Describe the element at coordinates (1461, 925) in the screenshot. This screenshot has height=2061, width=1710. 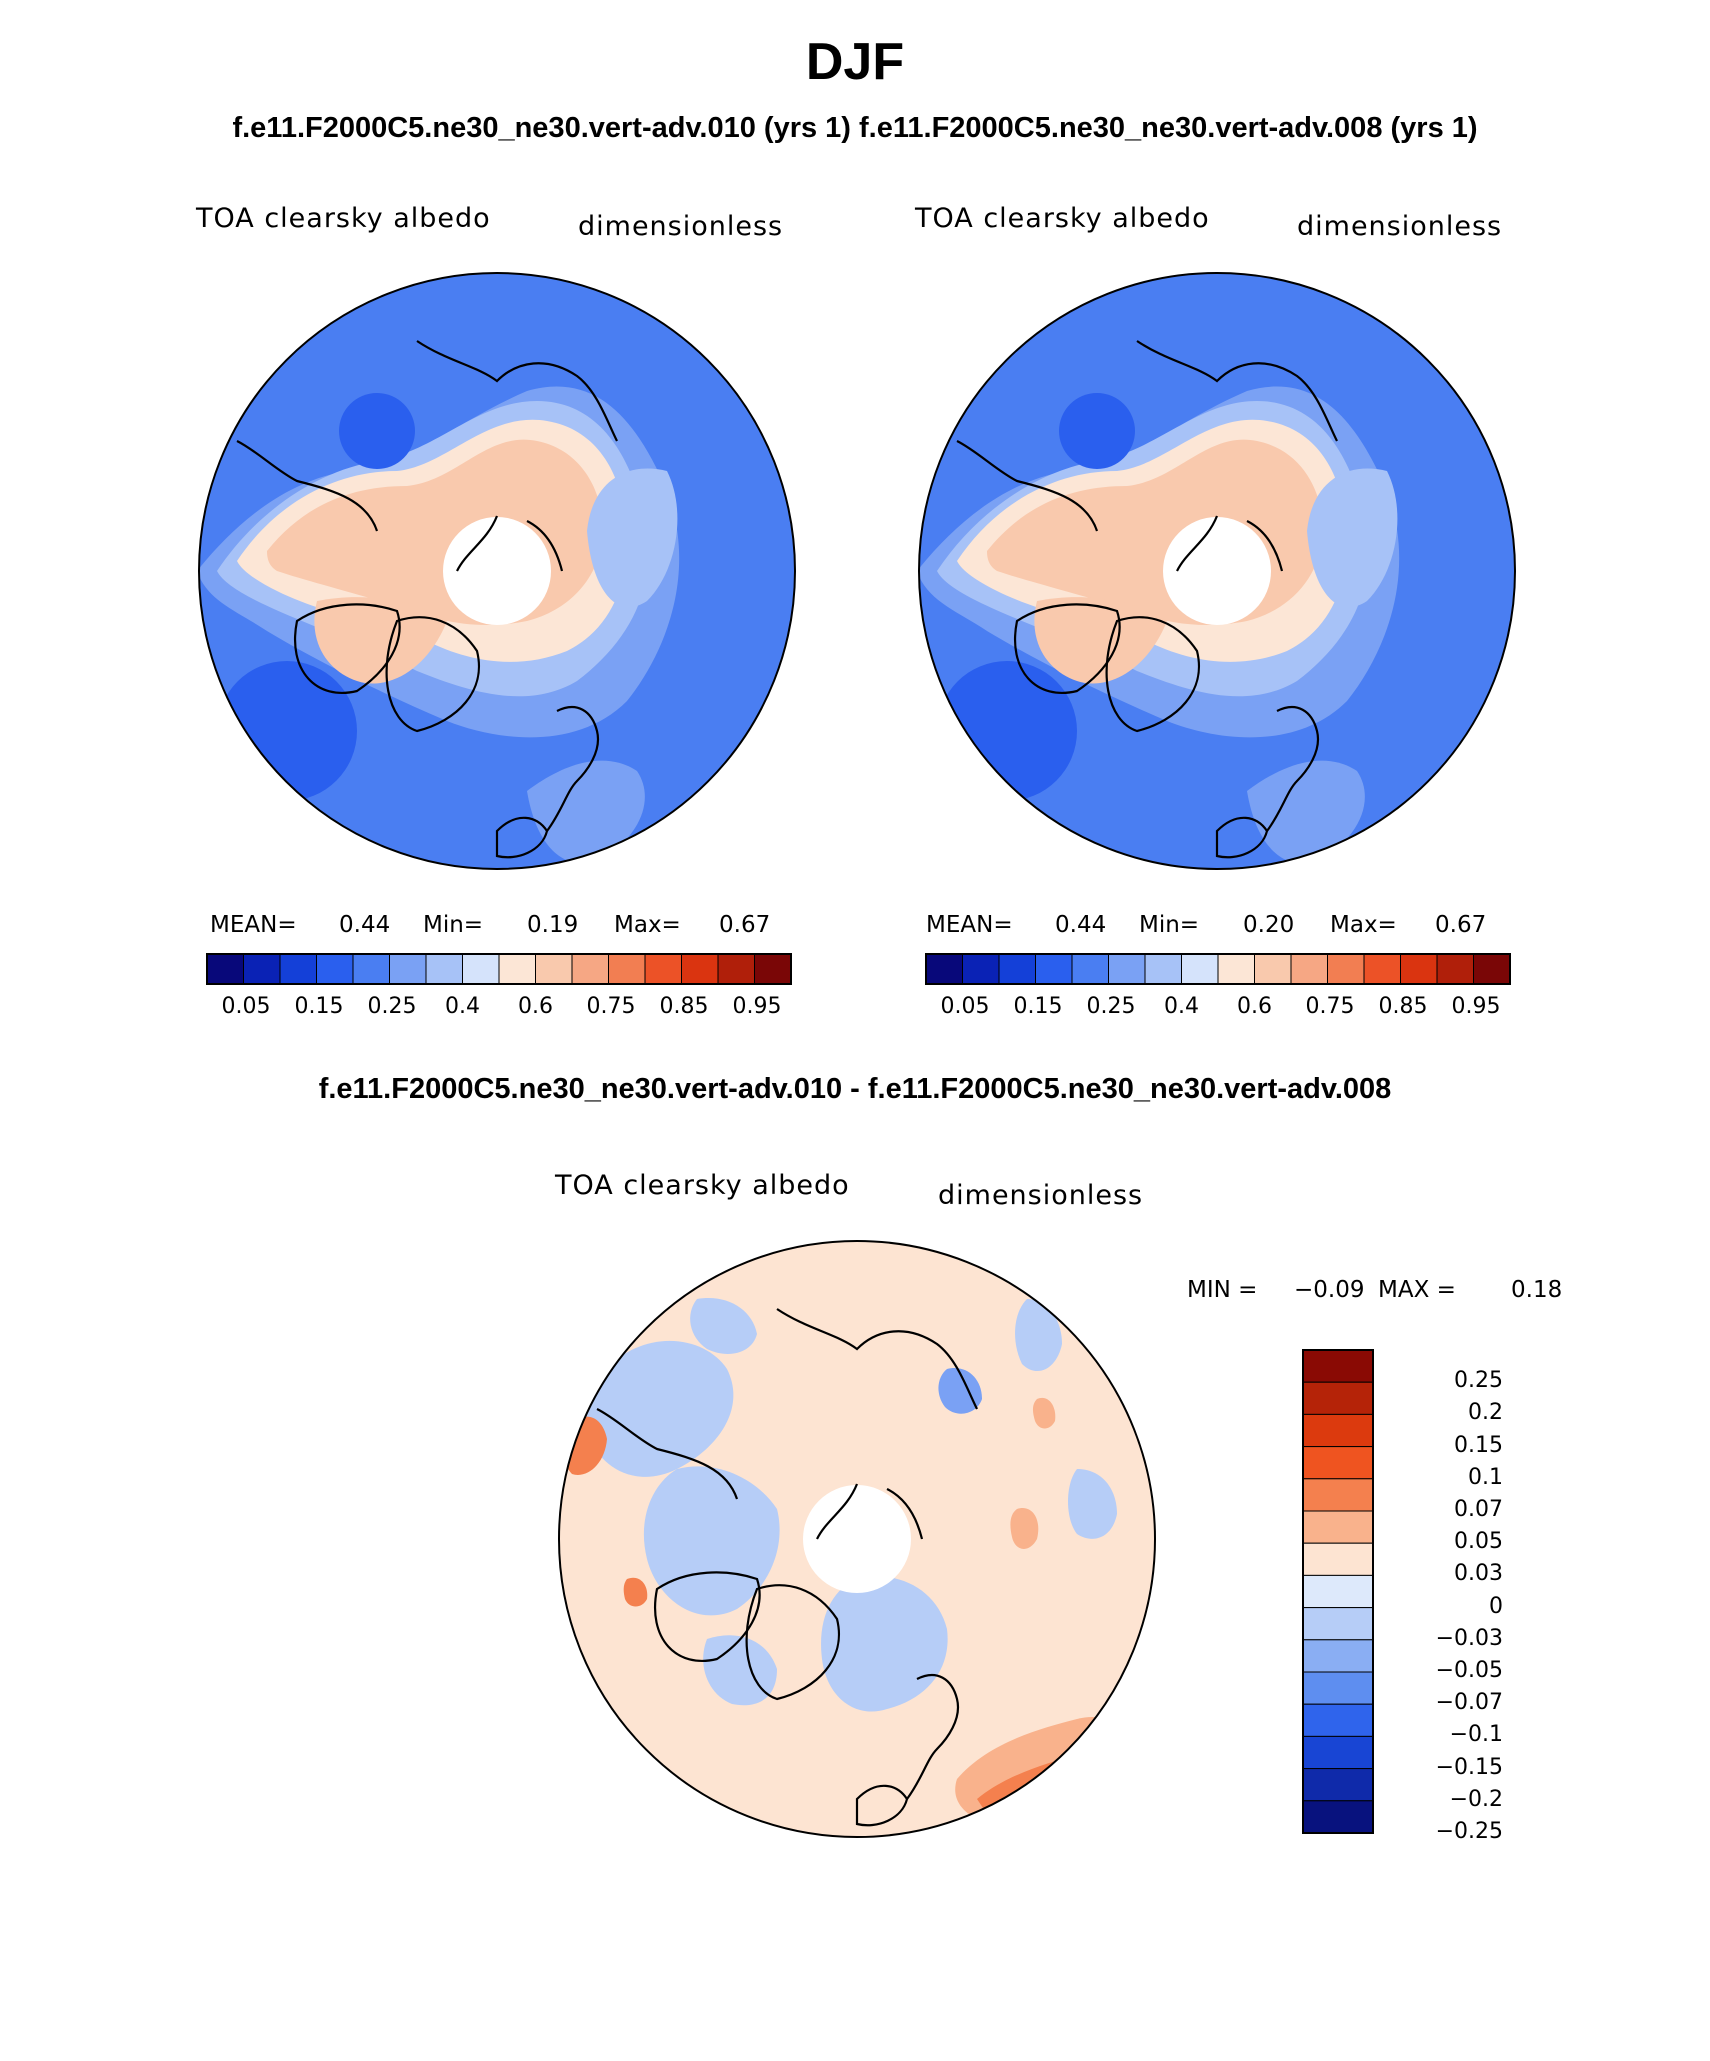
I see `panel2-max-value: 0.67` at that location.